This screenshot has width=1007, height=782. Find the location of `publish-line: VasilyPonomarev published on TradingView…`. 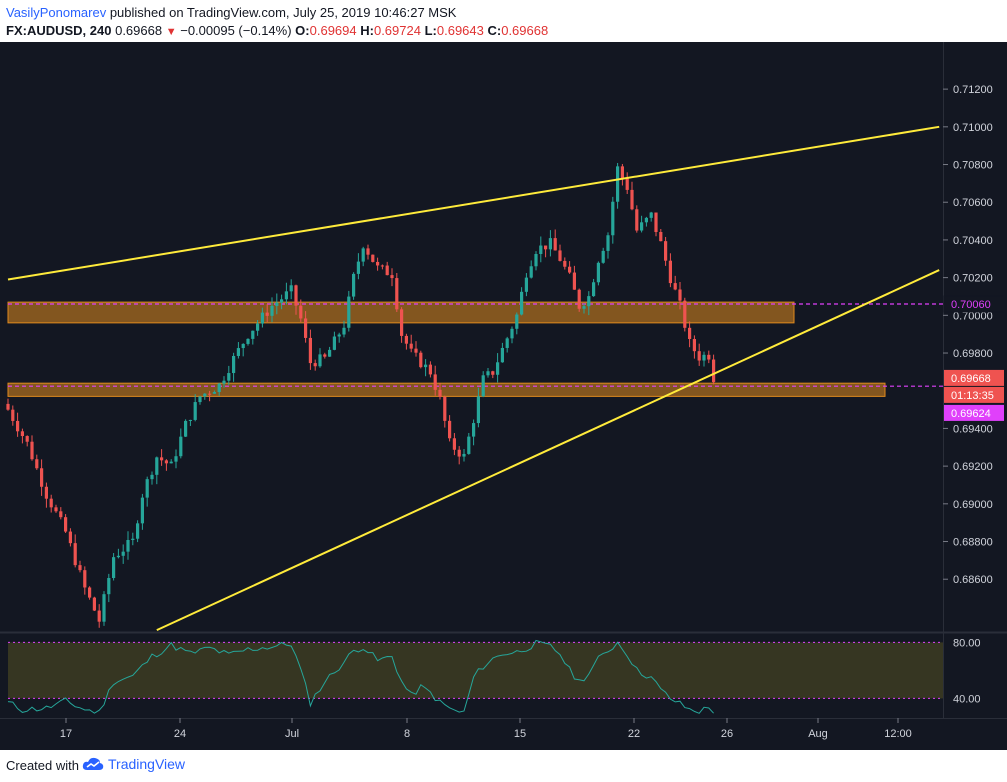

publish-line: VasilyPonomarev published on TradingView… is located at coordinates (231, 12).